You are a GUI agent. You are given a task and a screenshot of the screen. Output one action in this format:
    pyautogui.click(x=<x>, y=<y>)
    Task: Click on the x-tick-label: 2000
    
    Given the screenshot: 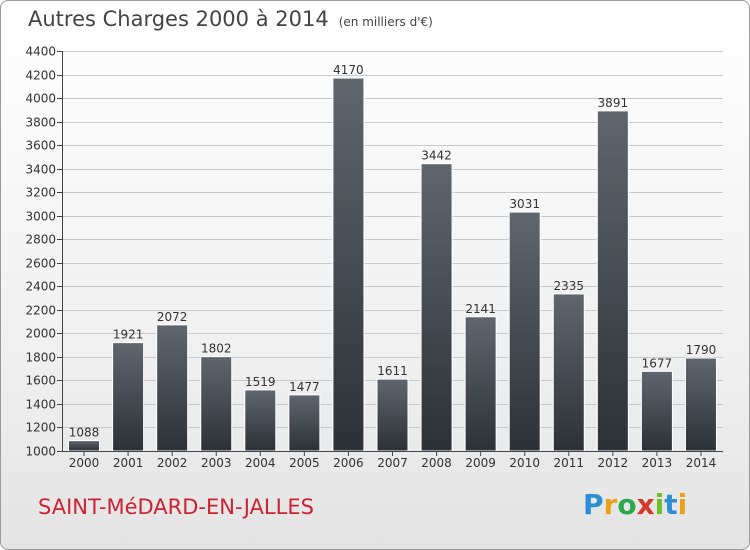 What is the action you would take?
    pyautogui.click(x=84, y=463)
    